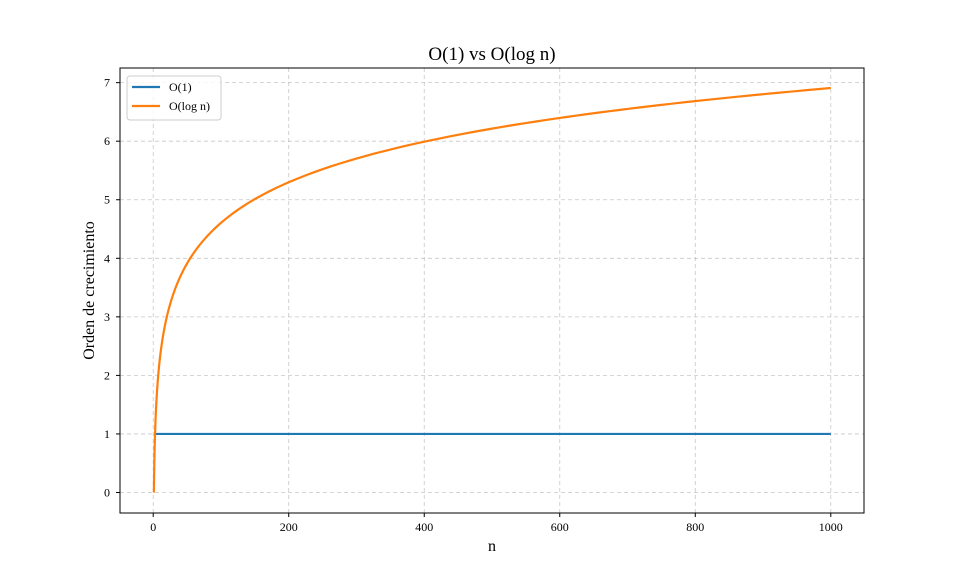 The height and width of the screenshot is (576, 960). What do you see at coordinates (107, 434) in the screenshot?
I see `y-tick-label: 1` at bounding box center [107, 434].